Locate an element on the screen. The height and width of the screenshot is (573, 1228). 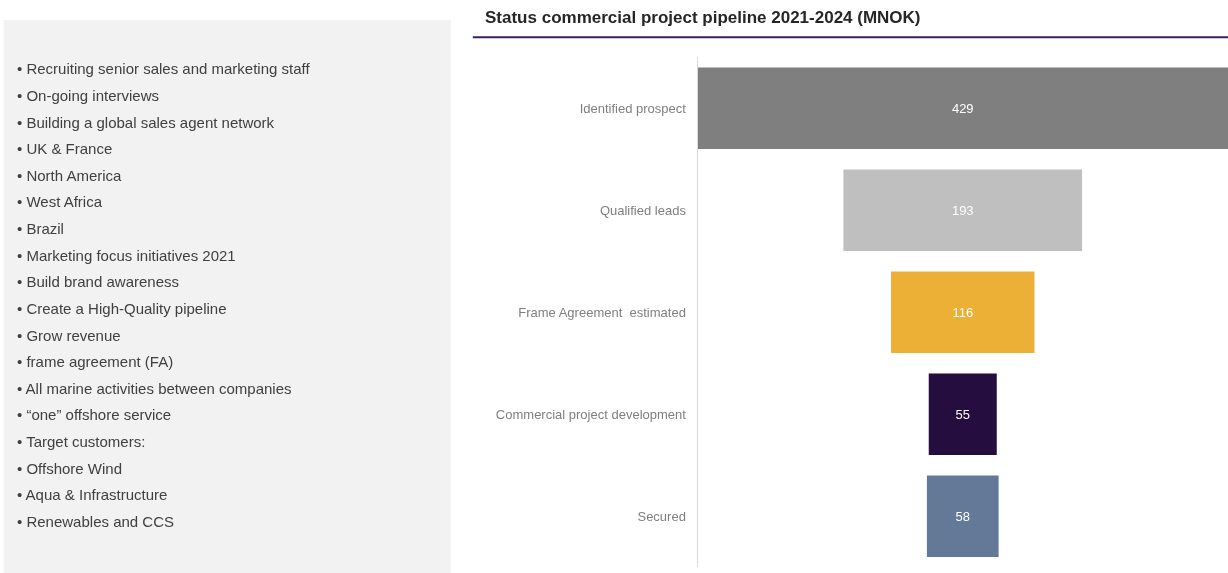
text: • Aqua & Infrastructure is located at coordinates (92, 494).